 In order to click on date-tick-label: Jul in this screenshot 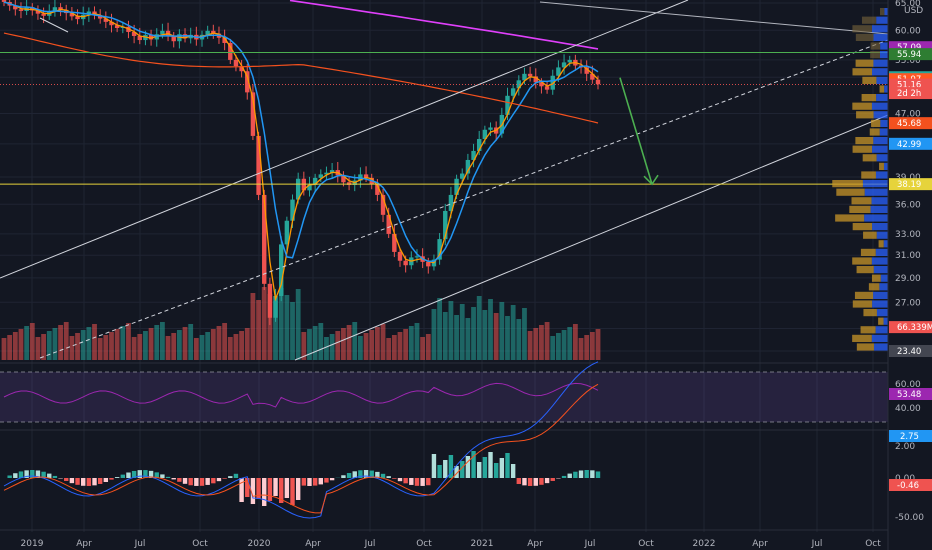, I will do `click(370, 544)`.